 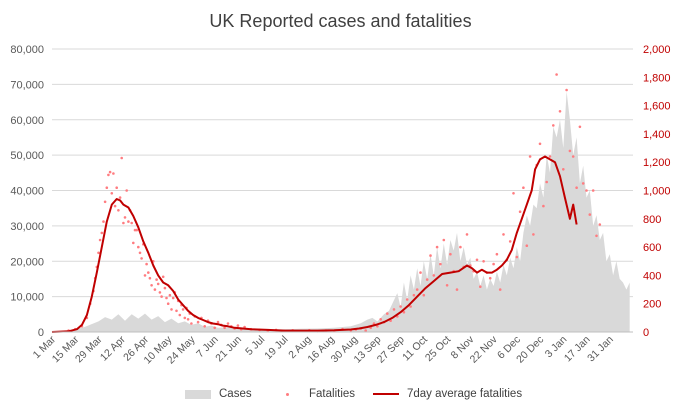 What do you see at coordinates (27, 121) in the screenshot?
I see `y-left-tick-label: 60,000` at bounding box center [27, 121].